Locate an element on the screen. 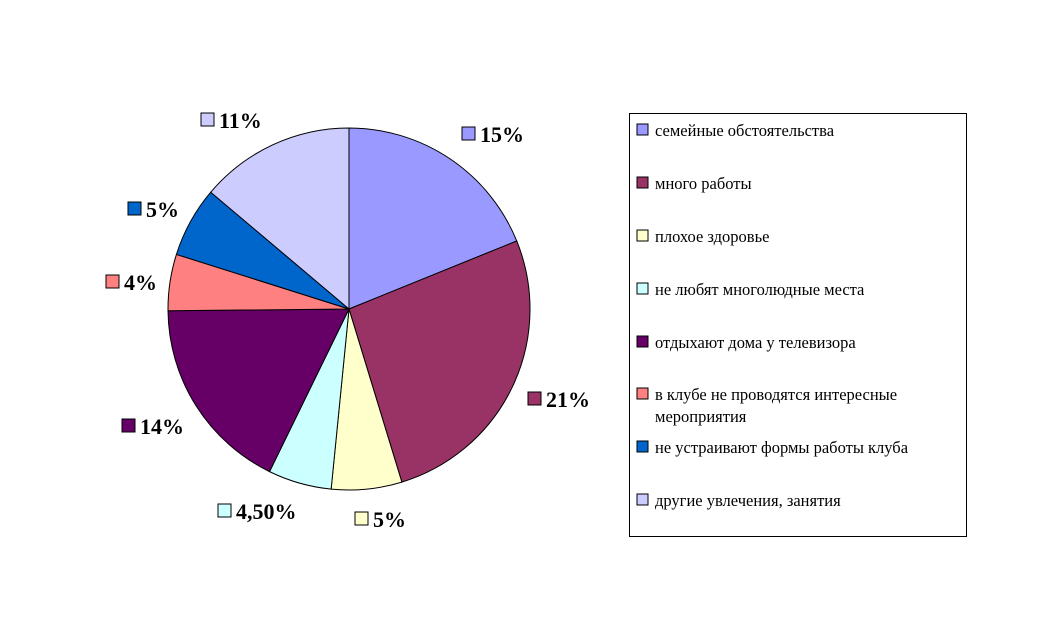 This screenshot has width=1046, height=620. legend-entry: много работы is located at coordinates (703, 183).